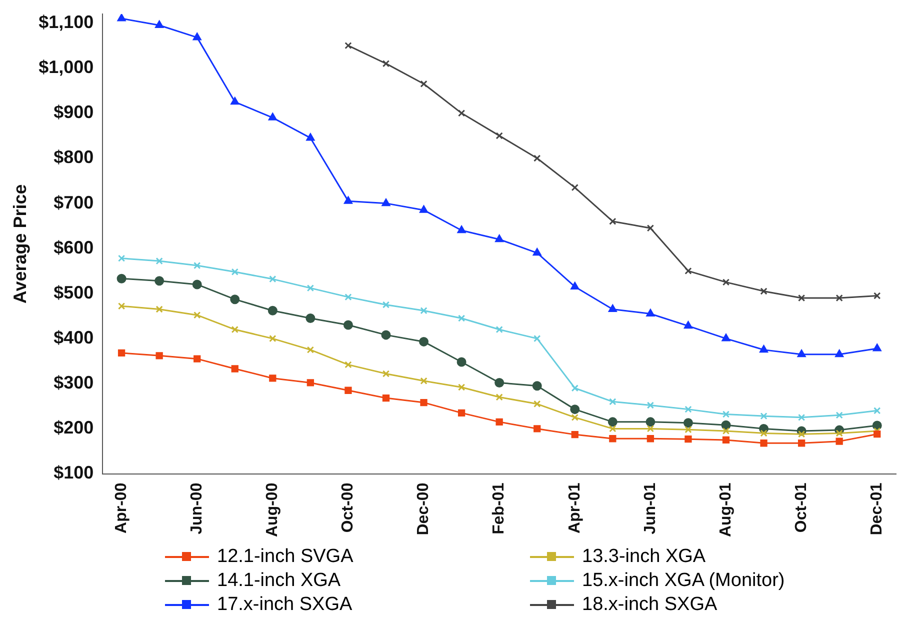 This screenshot has width=908, height=628. What do you see at coordinates (197, 508) in the screenshot?
I see `x-tick-label: Jun-00` at bounding box center [197, 508].